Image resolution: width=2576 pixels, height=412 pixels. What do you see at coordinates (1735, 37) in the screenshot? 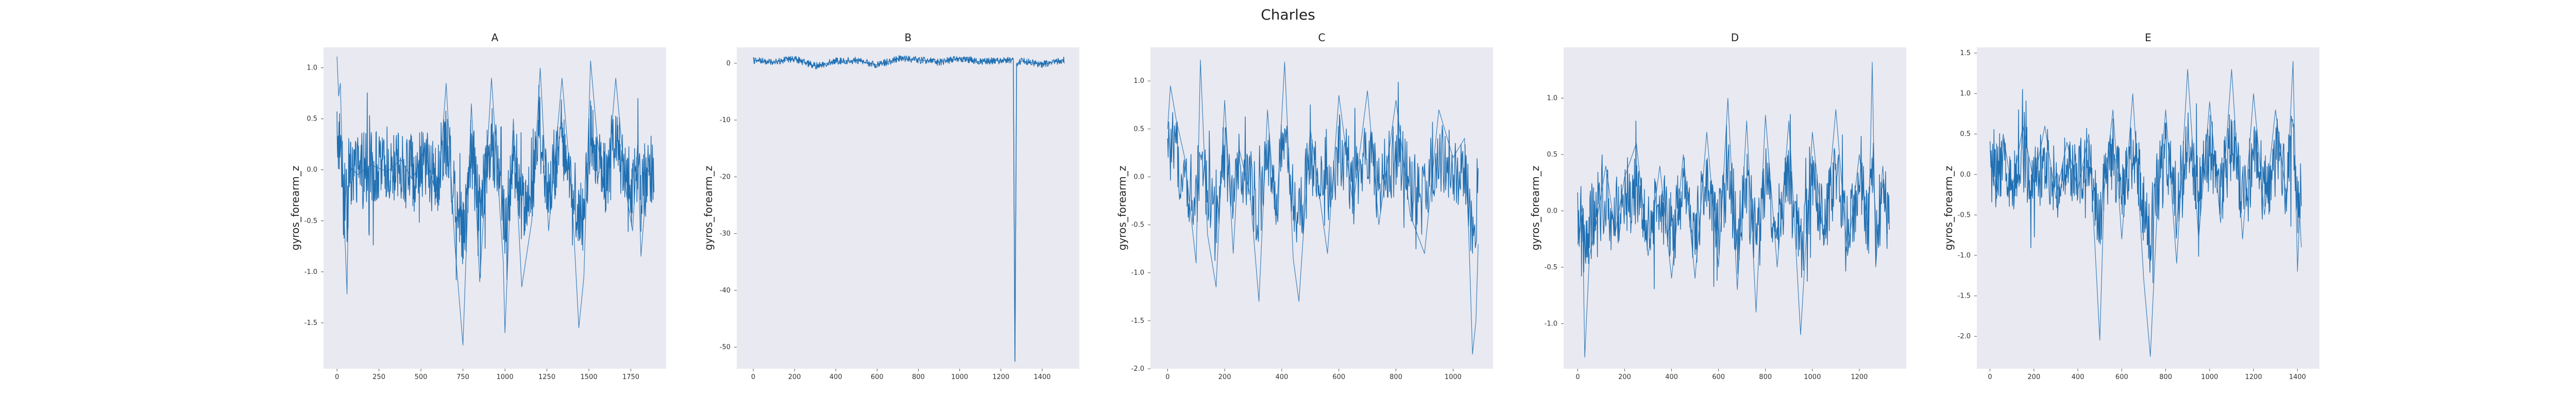
I see `panel-title: D` at bounding box center [1735, 37].